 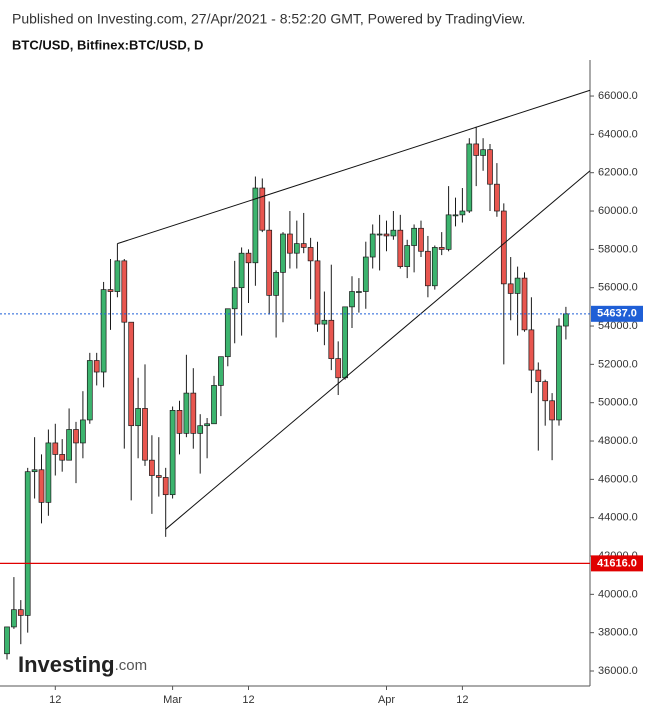 I want to click on price-label: 54637.0, so click(x=617, y=314).